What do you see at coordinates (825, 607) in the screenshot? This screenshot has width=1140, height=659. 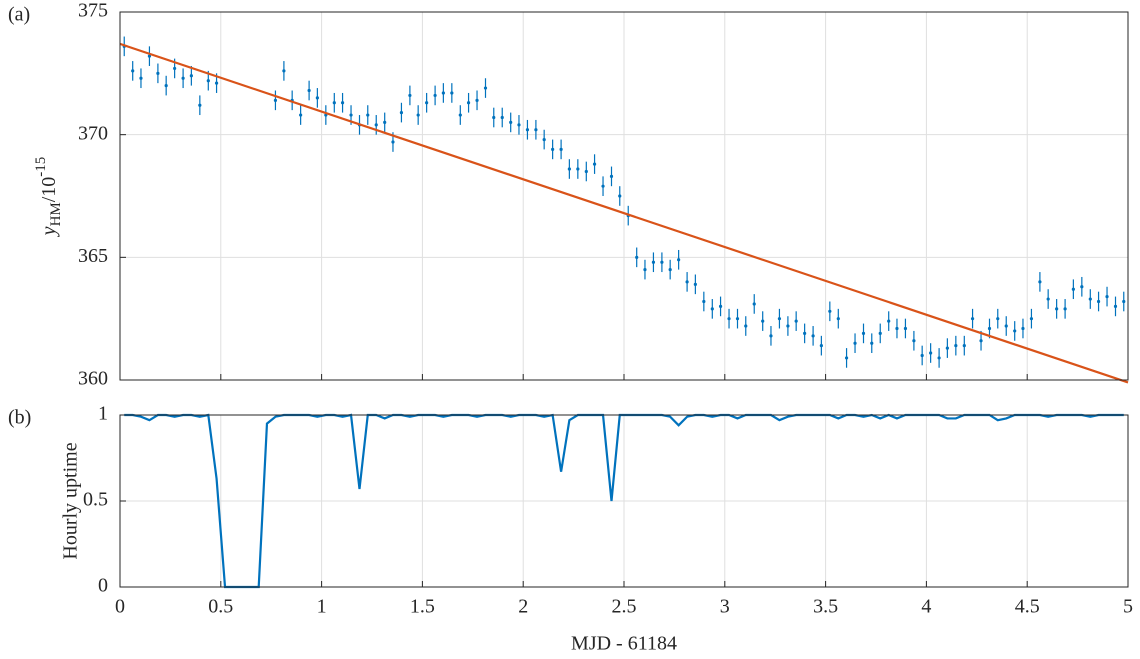 I see `x-tick-label: 3.5` at bounding box center [825, 607].